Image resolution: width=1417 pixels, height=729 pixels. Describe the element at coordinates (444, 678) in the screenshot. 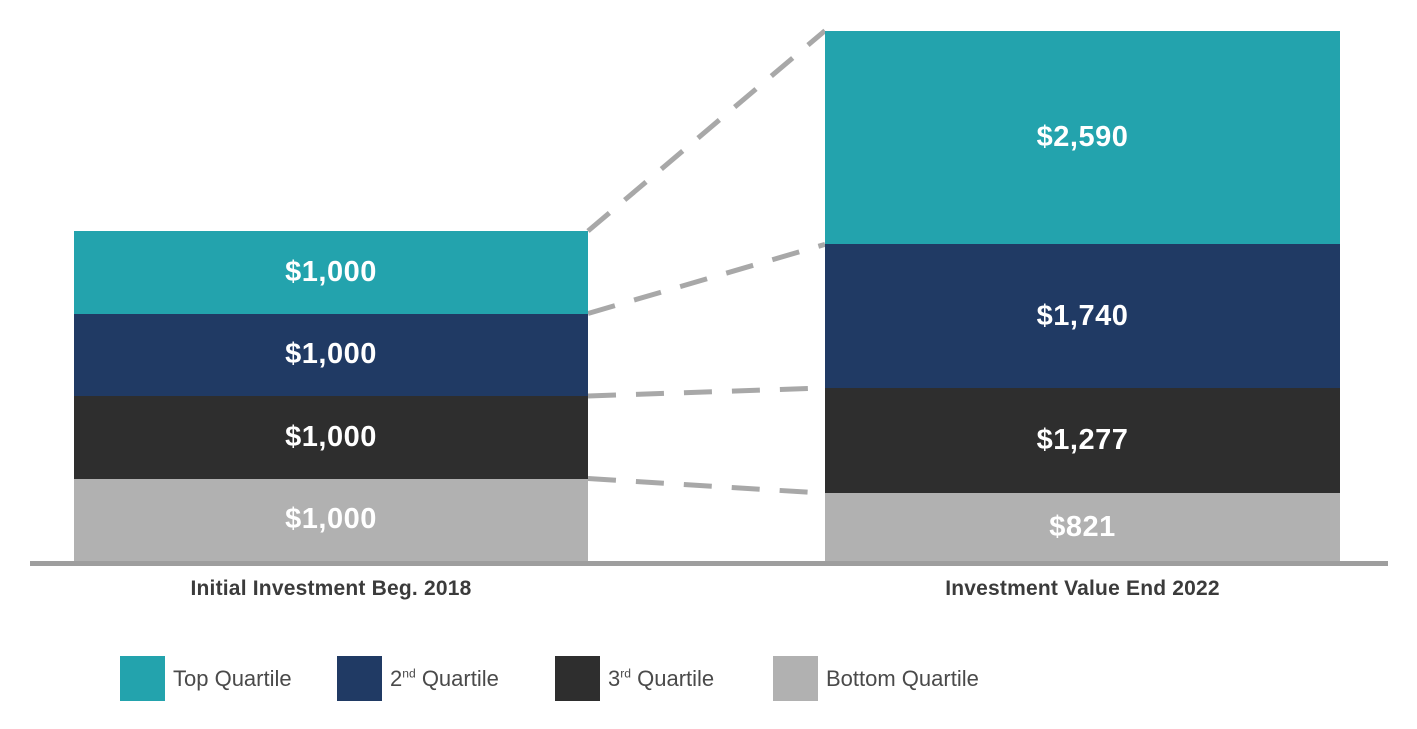

I see `legend-label: 2nd Quartile` at that location.